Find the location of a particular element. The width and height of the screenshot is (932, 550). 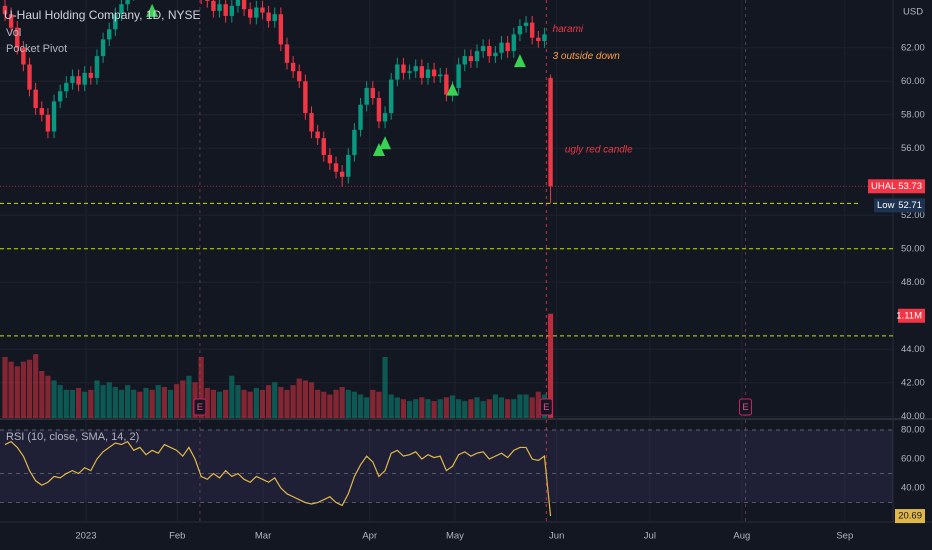

currency-label: USD is located at coordinates (913, 12).